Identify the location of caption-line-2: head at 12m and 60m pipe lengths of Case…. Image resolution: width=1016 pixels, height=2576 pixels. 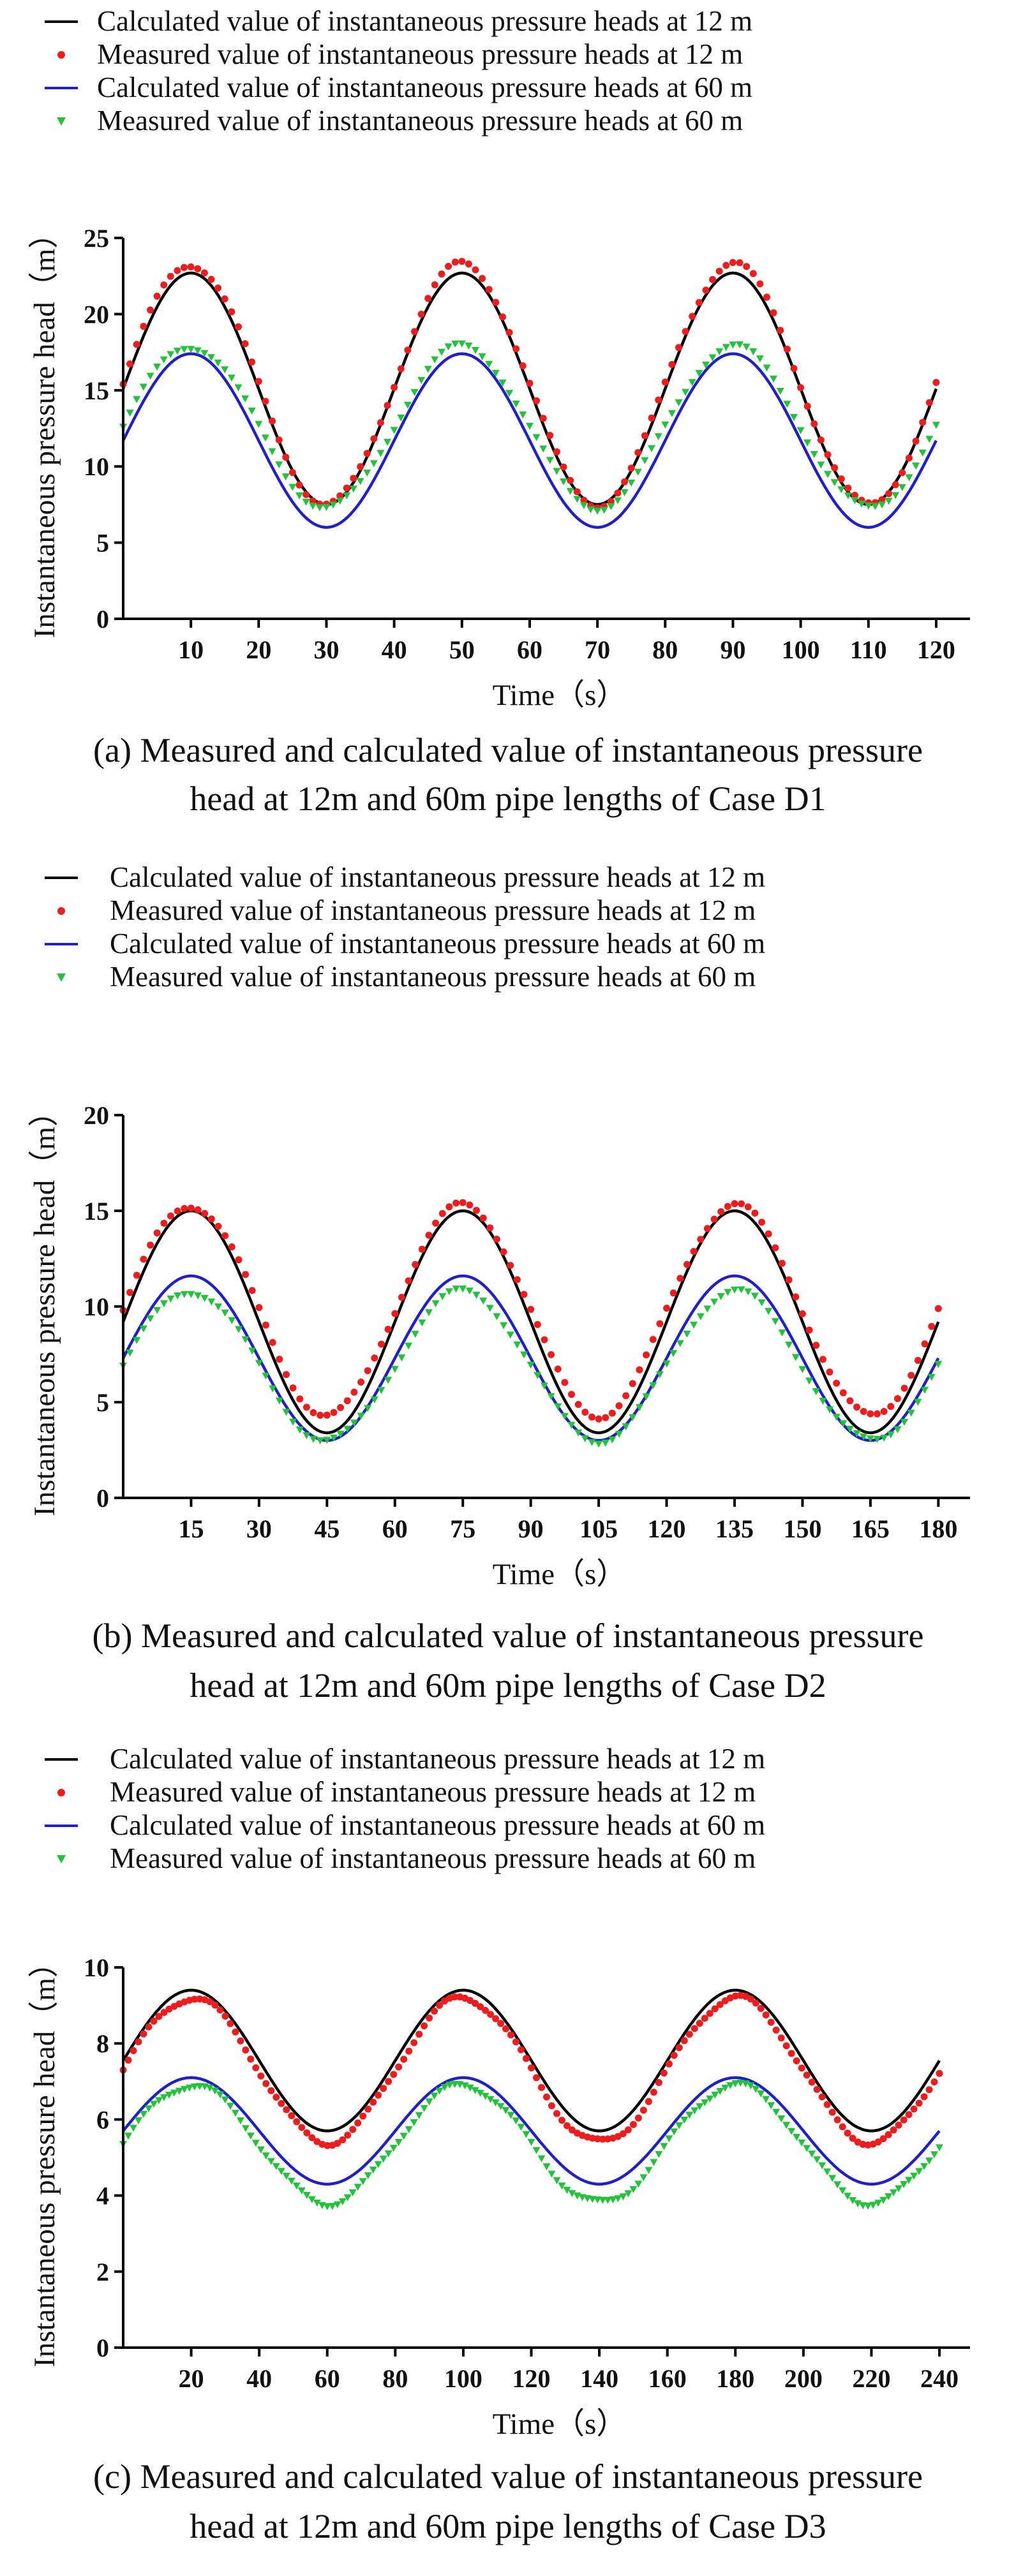
(508, 1685).